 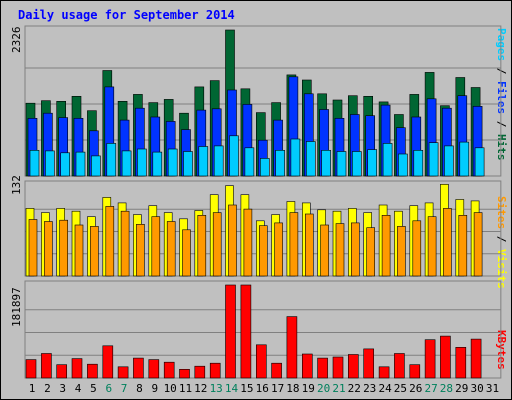 What do you see at coordinates (415, 388) in the screenshot?
I see `x-tick-label: 26` at bounding box center [415, 388].